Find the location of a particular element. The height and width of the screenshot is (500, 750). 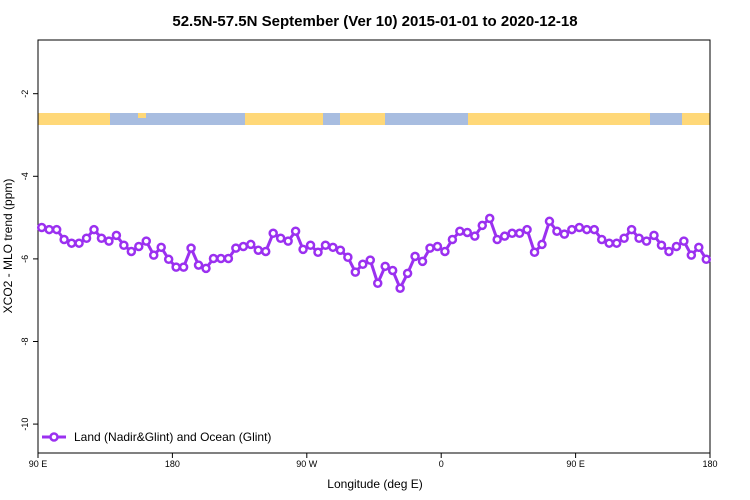

legend-label: Land (Nadir&Glint) and Ocean (Glint) is located at coordinates (172, 437).